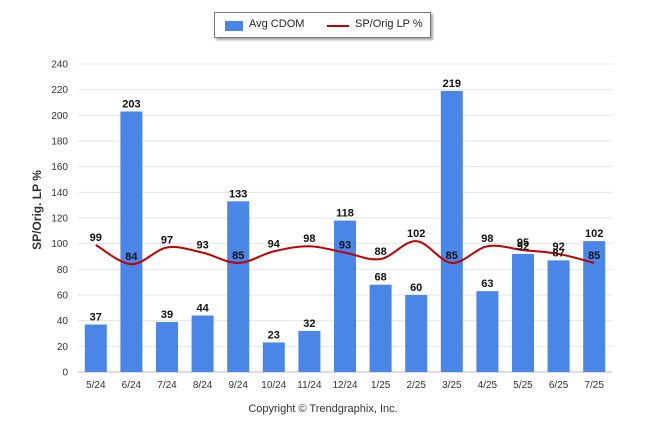  I want to click on legend-swatch-line, so click(338, 26).